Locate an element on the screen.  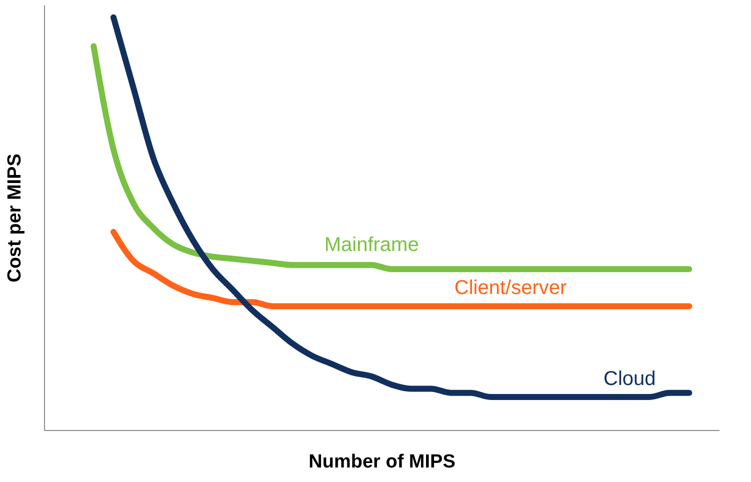
series-label: Mainframe is located at coordinates (371, 245).